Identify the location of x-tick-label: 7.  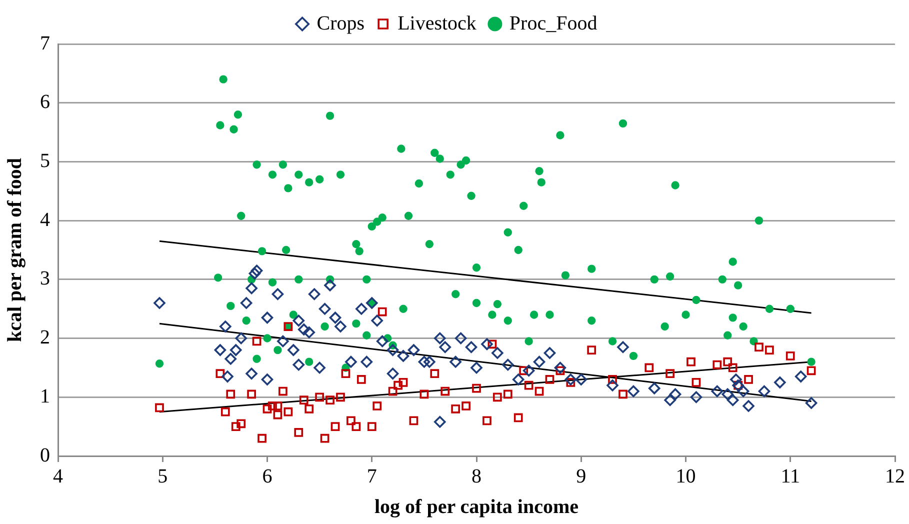
(371, 476).